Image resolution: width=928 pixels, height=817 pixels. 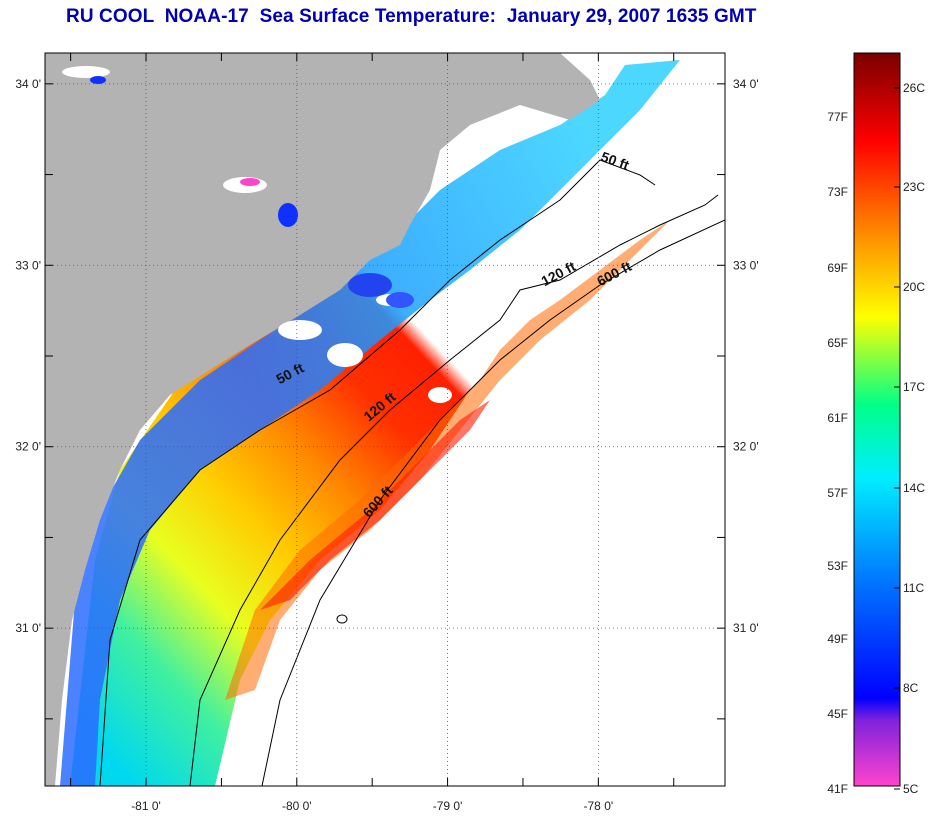 I want to click on lat-tick-label-left: 33 0', so click(x=28, y=265).